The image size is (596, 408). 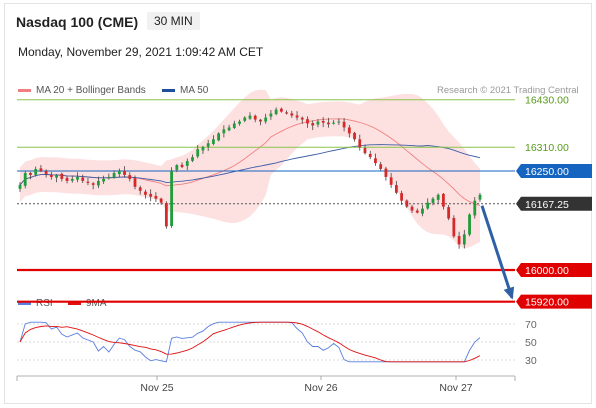 I want to click on x-tick-label: Nov 26, so click(x=320, y=388).